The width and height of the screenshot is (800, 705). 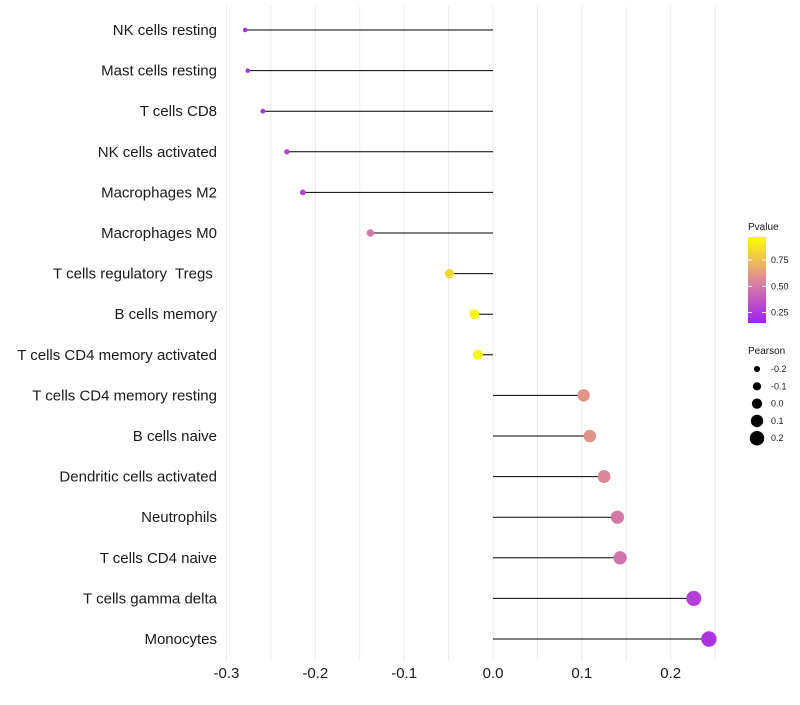 I want to click on x-tick-label: 0.1, so click(x=581, y=673).